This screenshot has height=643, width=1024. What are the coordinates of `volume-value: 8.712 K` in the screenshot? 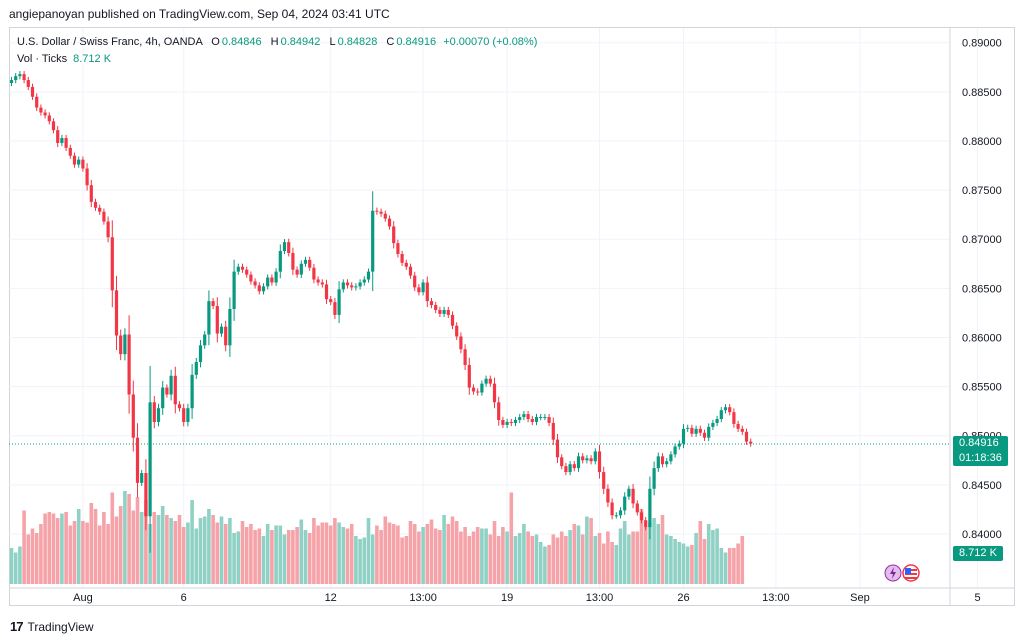 It's located at (92, 59).